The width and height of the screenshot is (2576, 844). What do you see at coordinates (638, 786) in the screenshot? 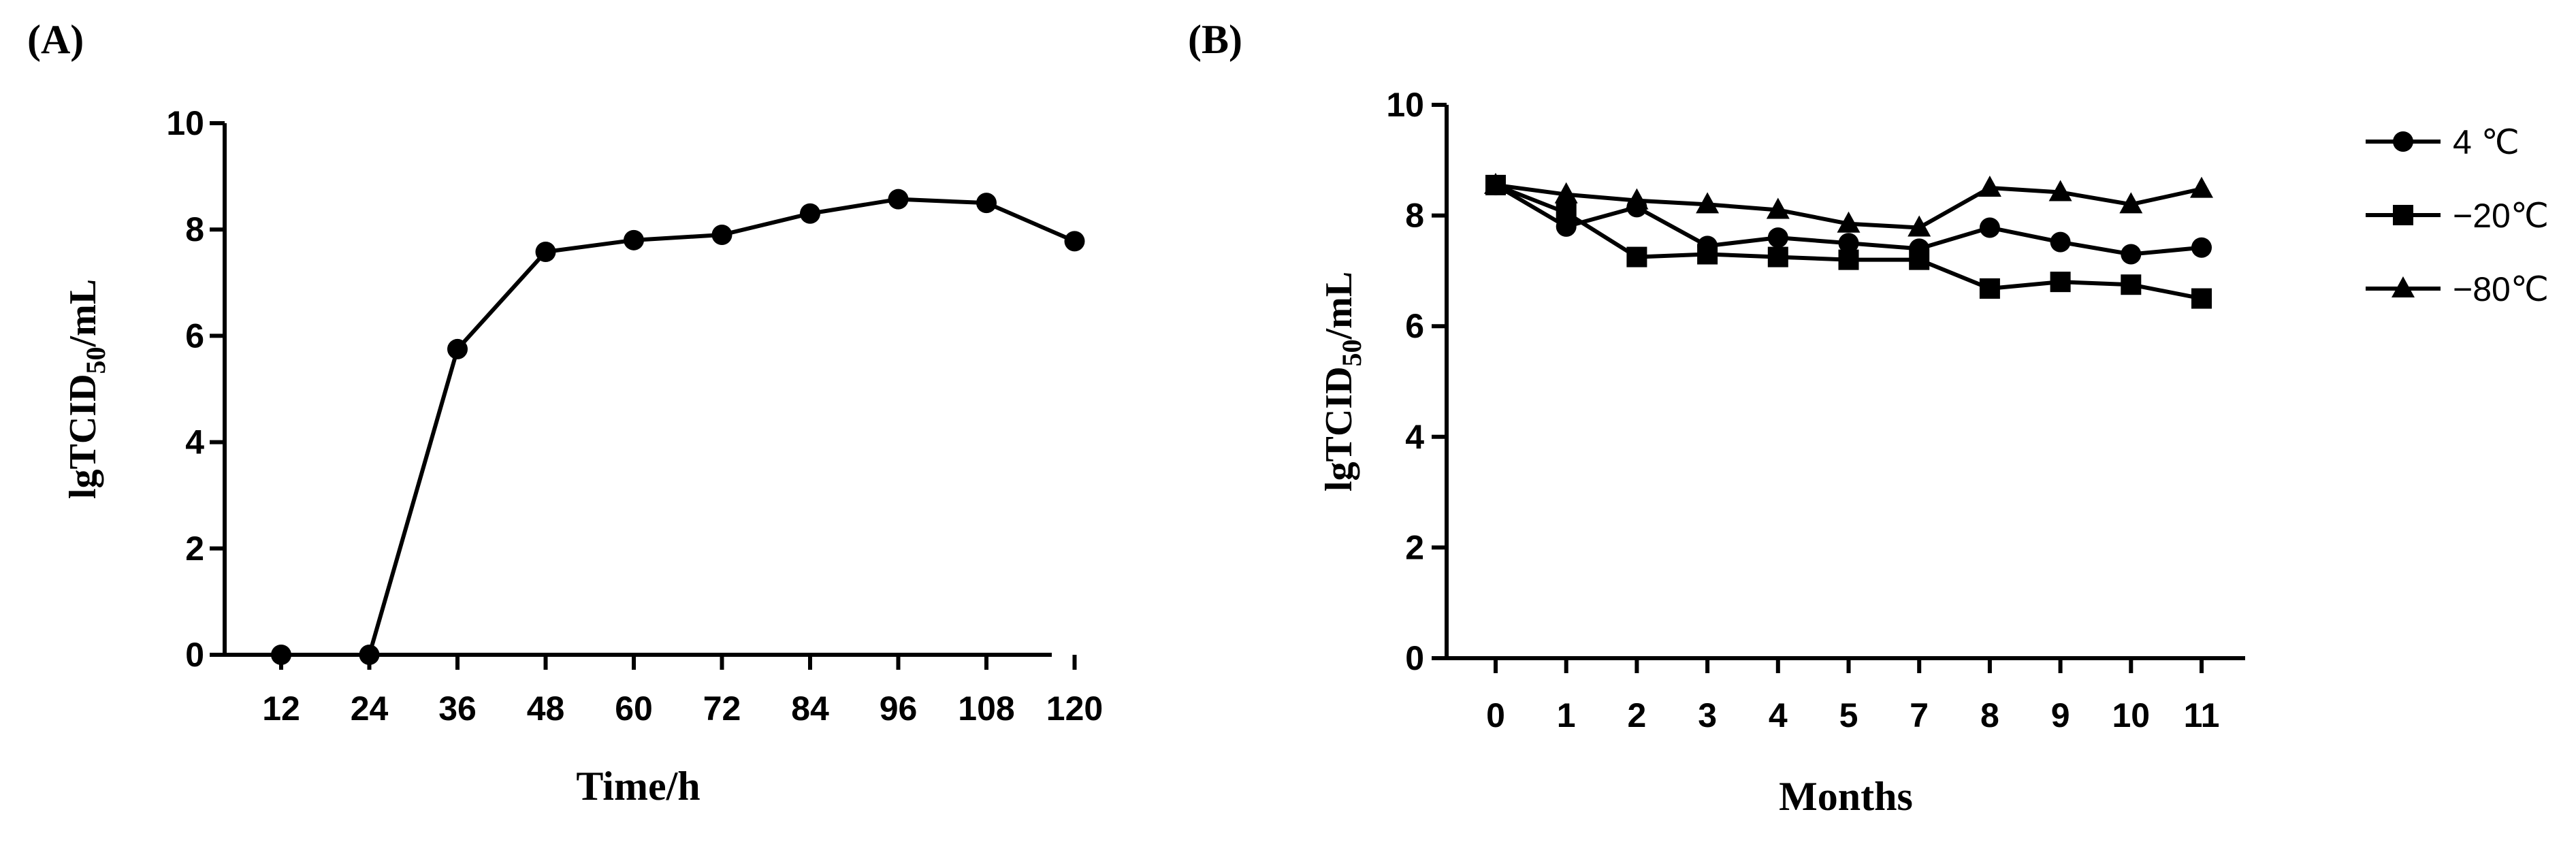
I see `x-axis-label: Time/h` at bounding box center [638, 786].